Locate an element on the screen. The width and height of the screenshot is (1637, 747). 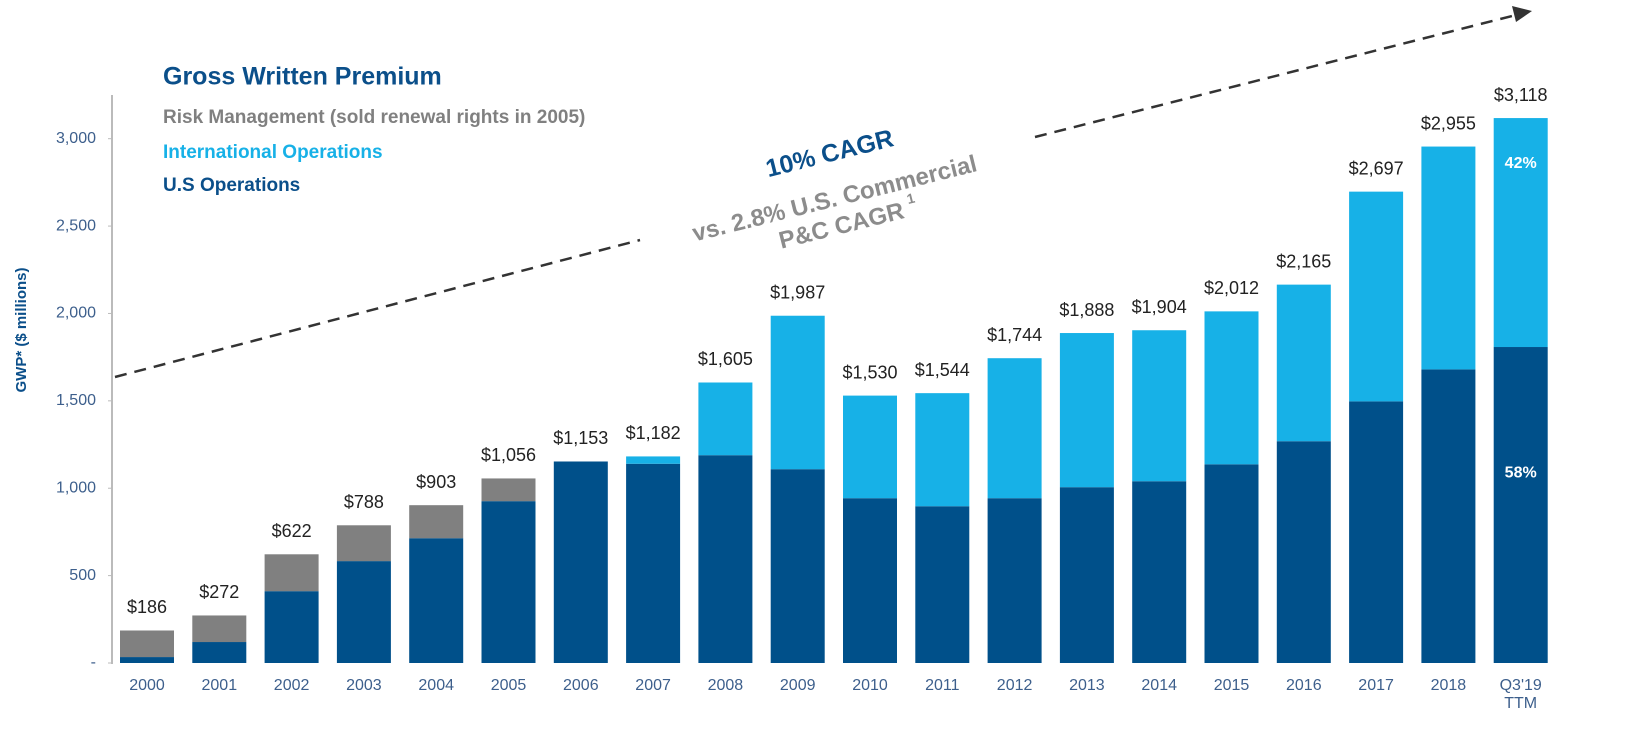
legend-entry: U.S Operations is located at coordinates (231, 185).